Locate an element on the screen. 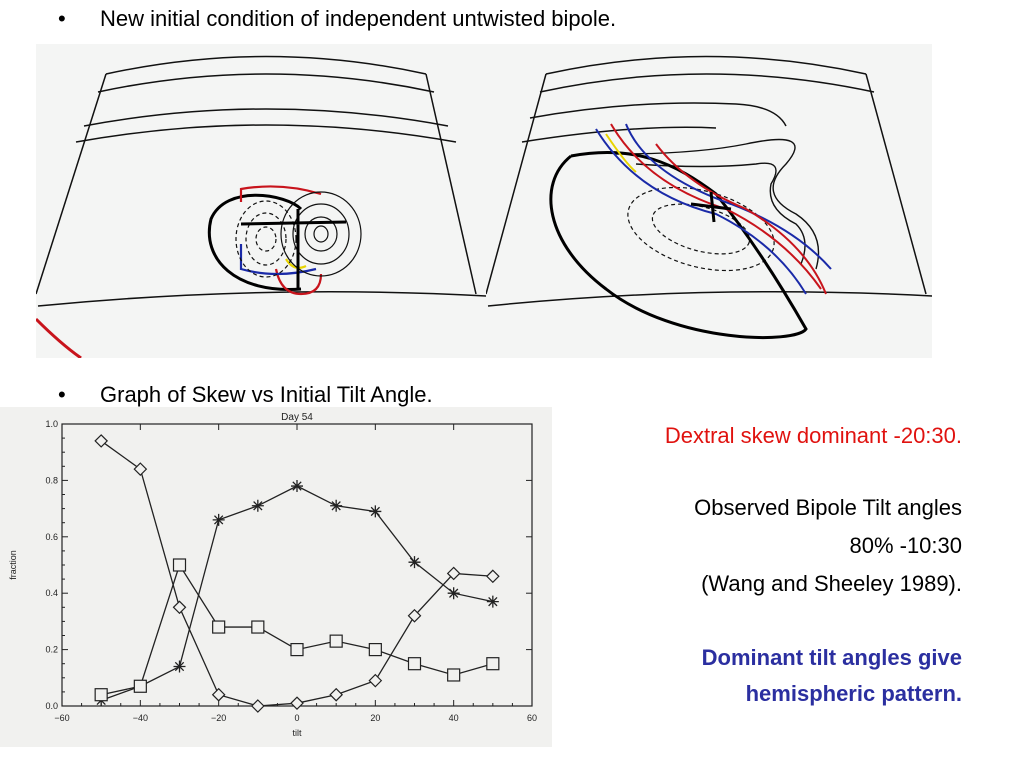 The width and height of the screenshot is (1024, 768). series-diamond is located at coordinates (297, 573).